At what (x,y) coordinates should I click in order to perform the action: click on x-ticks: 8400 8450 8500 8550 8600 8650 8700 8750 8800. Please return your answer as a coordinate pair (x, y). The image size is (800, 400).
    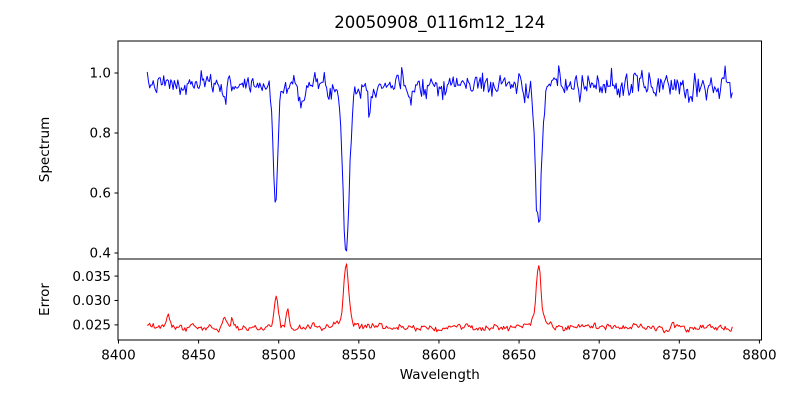
    Looking at the image, I should click on (439, 352).